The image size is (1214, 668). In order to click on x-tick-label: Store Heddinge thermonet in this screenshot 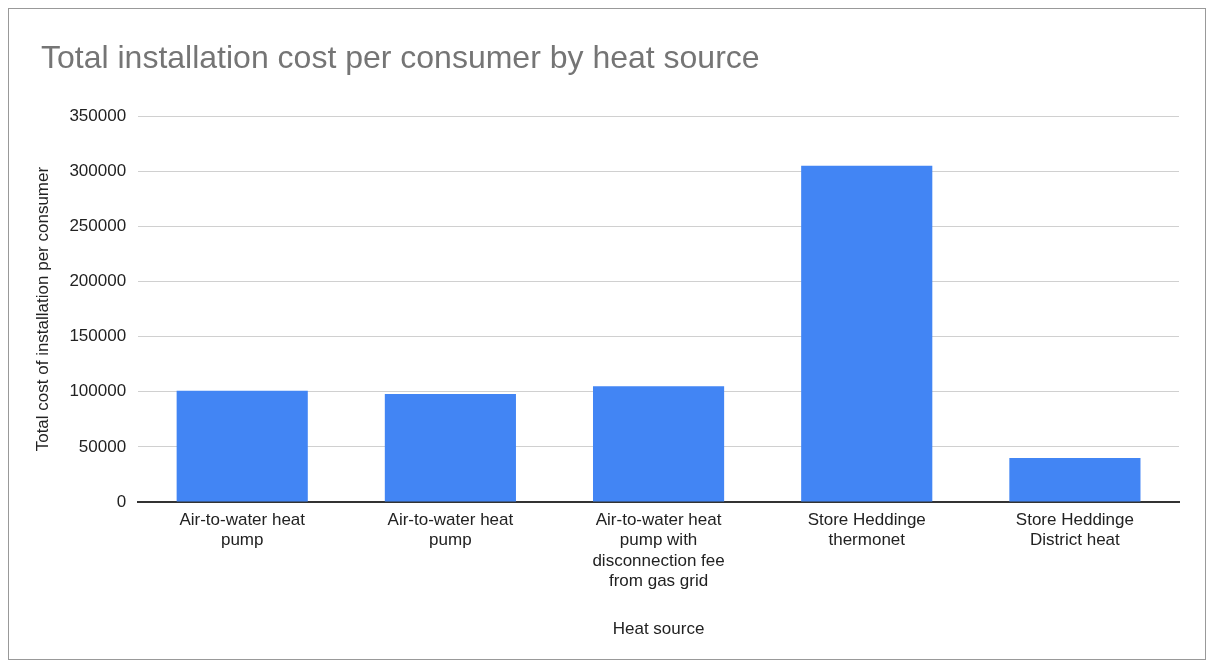, I will do `click(866, 529)`.